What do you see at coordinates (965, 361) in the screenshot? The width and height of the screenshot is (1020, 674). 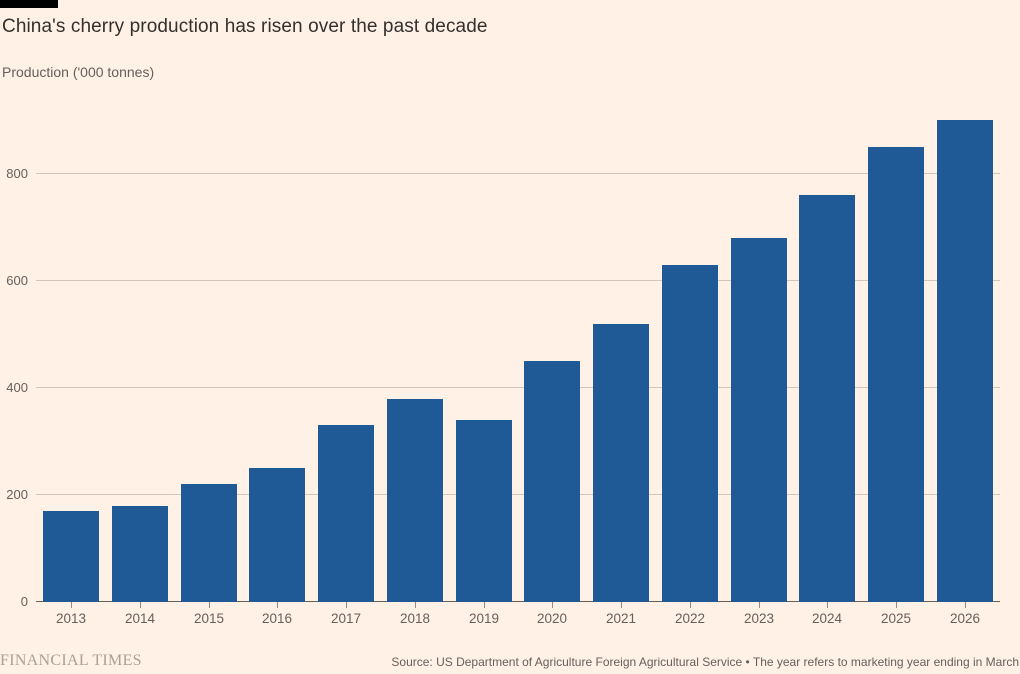 I see `bar-2026` at bounding box center [965, 361].